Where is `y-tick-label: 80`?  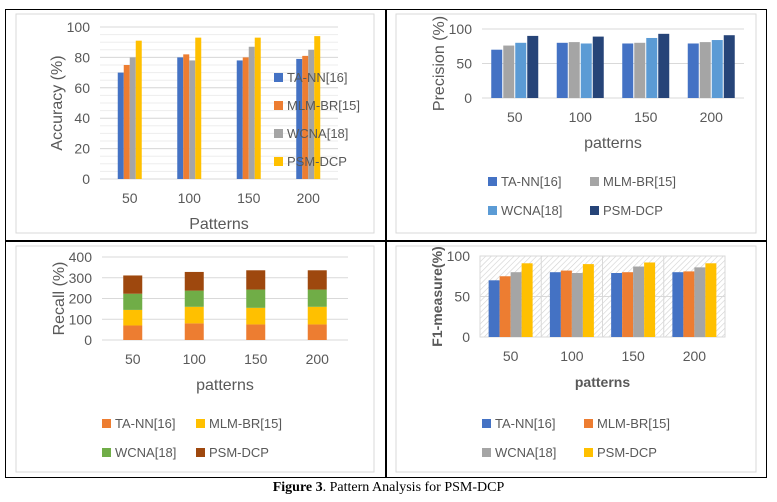 y-tick-label: 80 is located at coordinates (82, 57).